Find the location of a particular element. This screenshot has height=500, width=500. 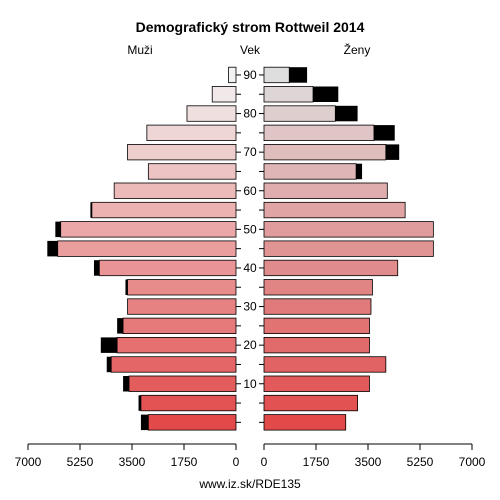

female-x-tick-label: 1750 is located at coordinates (316, 462).